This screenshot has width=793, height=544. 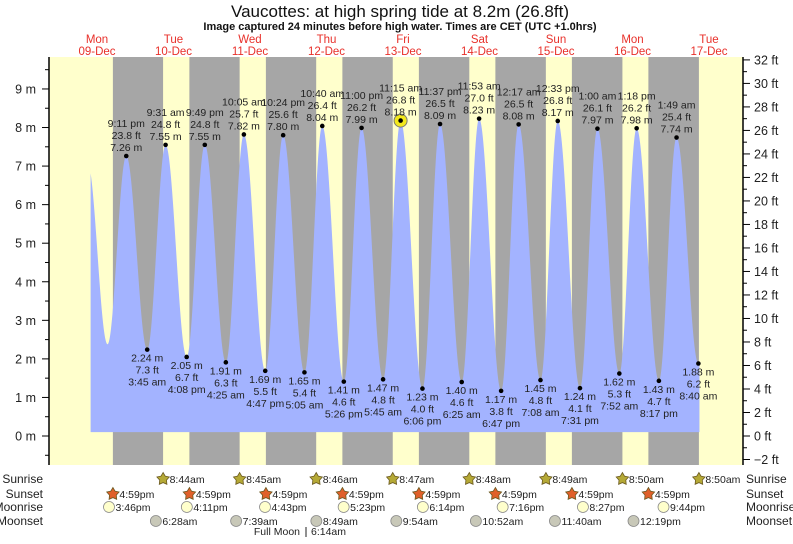 I want to click on moonrise-event: 7:16pm, so click(x=520, y=507).